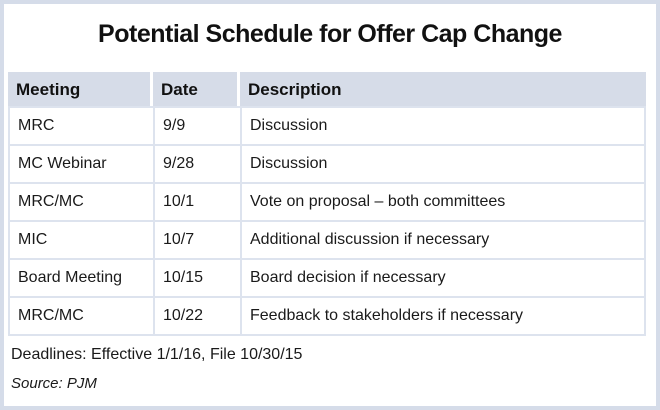 Image resolution: width=660 pixels, height=410 pixels. Describe the element at coordinates (197, 278) in the screenshot. I see `cell-date: 10/15` at that location.